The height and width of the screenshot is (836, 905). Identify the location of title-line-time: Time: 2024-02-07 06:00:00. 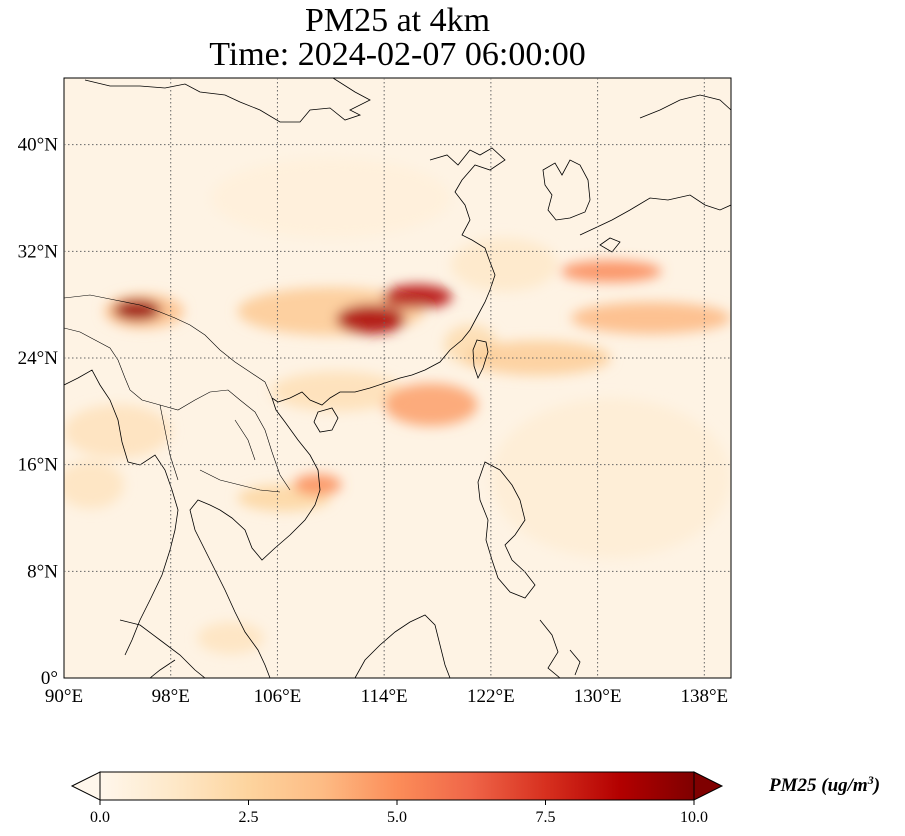
(397, 54).